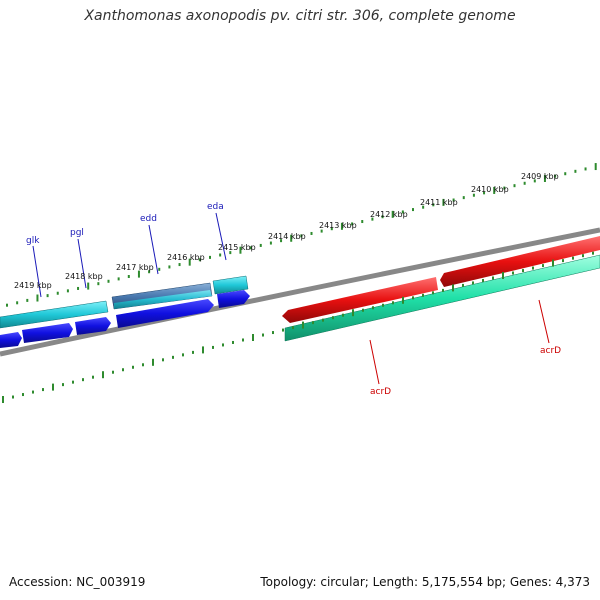 The height and width of the screenshot is (600, 600). What do you see at coordinates (77, 582) in the screenshot?
I see `accession-label: Accession: NC_003919` at bounding box center [77, 582].